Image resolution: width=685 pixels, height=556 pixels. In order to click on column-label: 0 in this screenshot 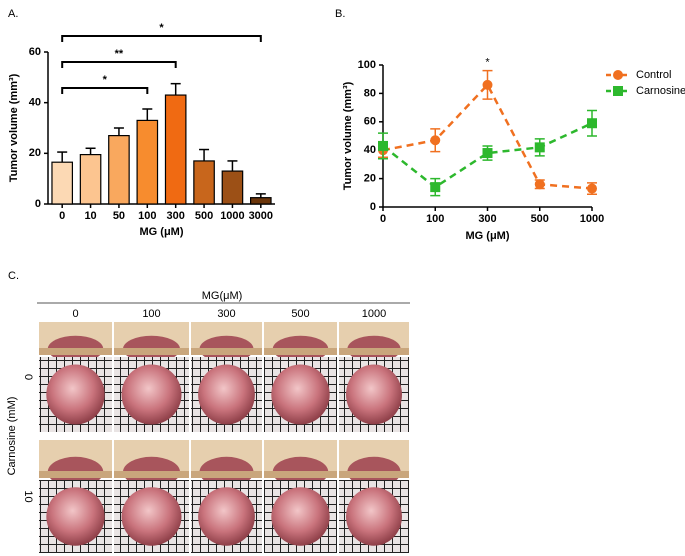, I will do `click(75, 314)`.